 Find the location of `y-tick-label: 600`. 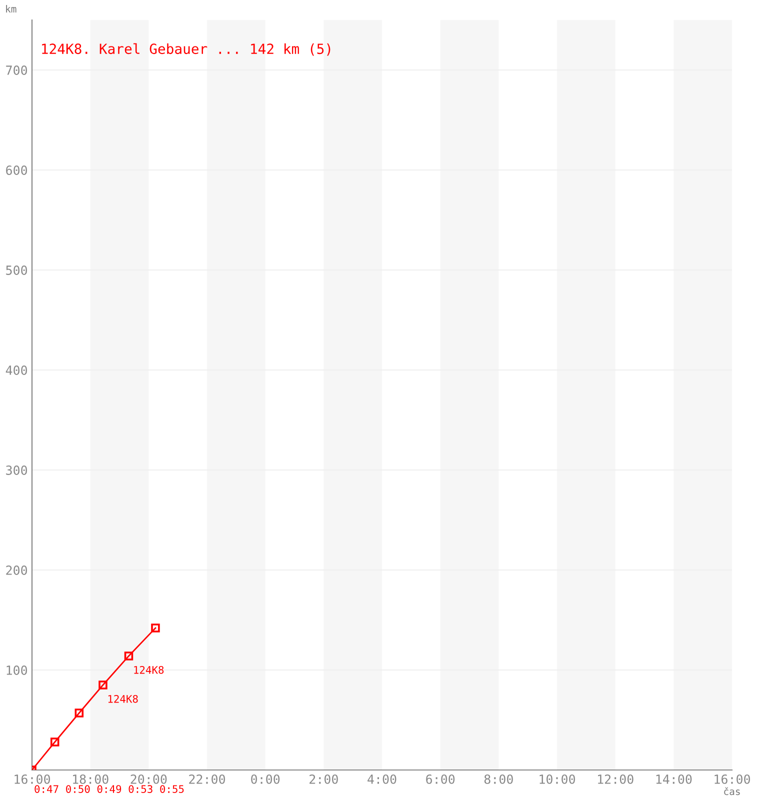

y-tick-label: 600 is located at coordinates (17, 170).